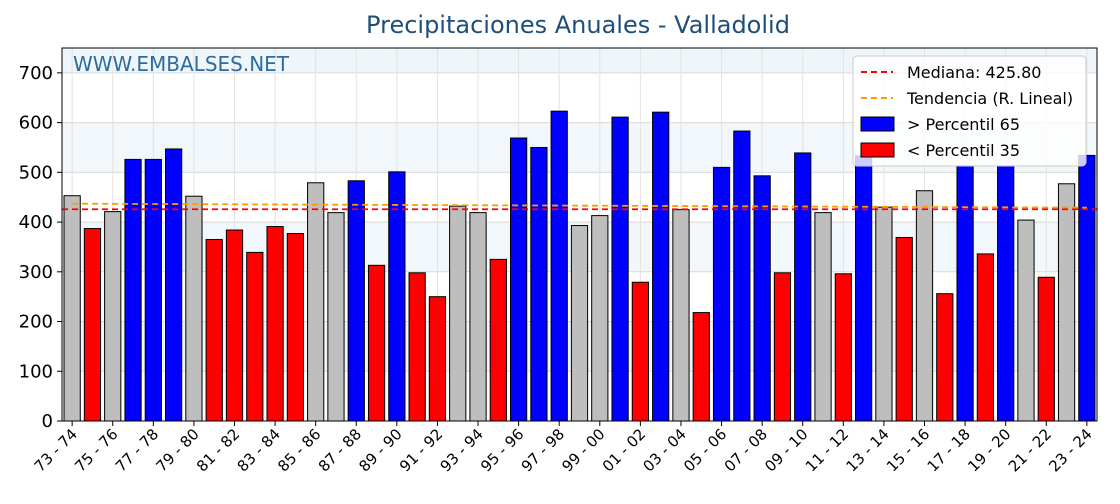 This screenshot has height=504, width=1120. What do you see at coordinates (827, 450) in the screenshot?
I see `x-tick-label: 11 - 12` at bounding box center [827, 450].